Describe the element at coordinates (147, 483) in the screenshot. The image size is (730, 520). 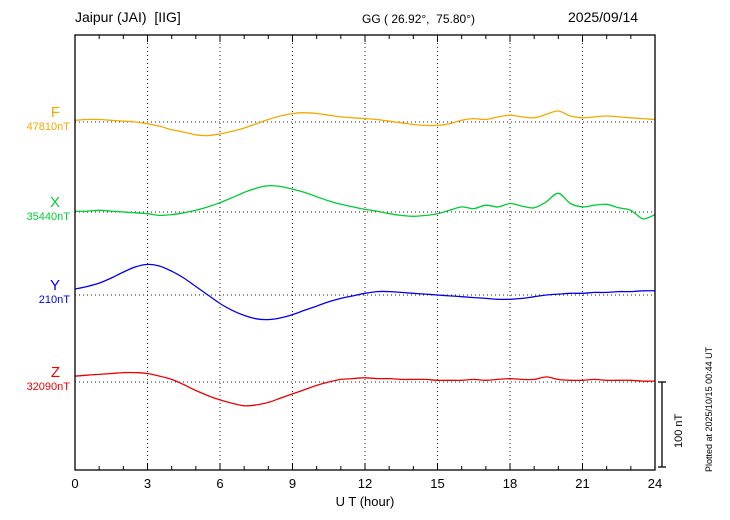
I see `x-tick-label: 3` at that location.